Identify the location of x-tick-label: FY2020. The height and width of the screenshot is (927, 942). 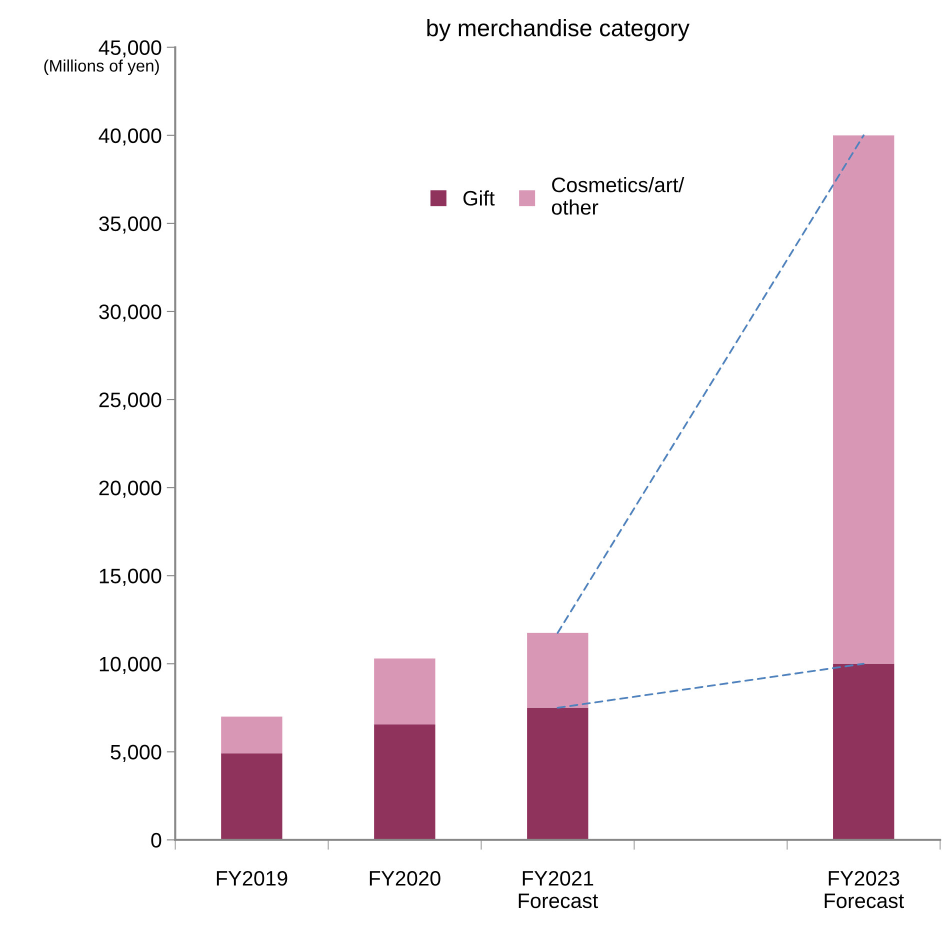
(405, 878).